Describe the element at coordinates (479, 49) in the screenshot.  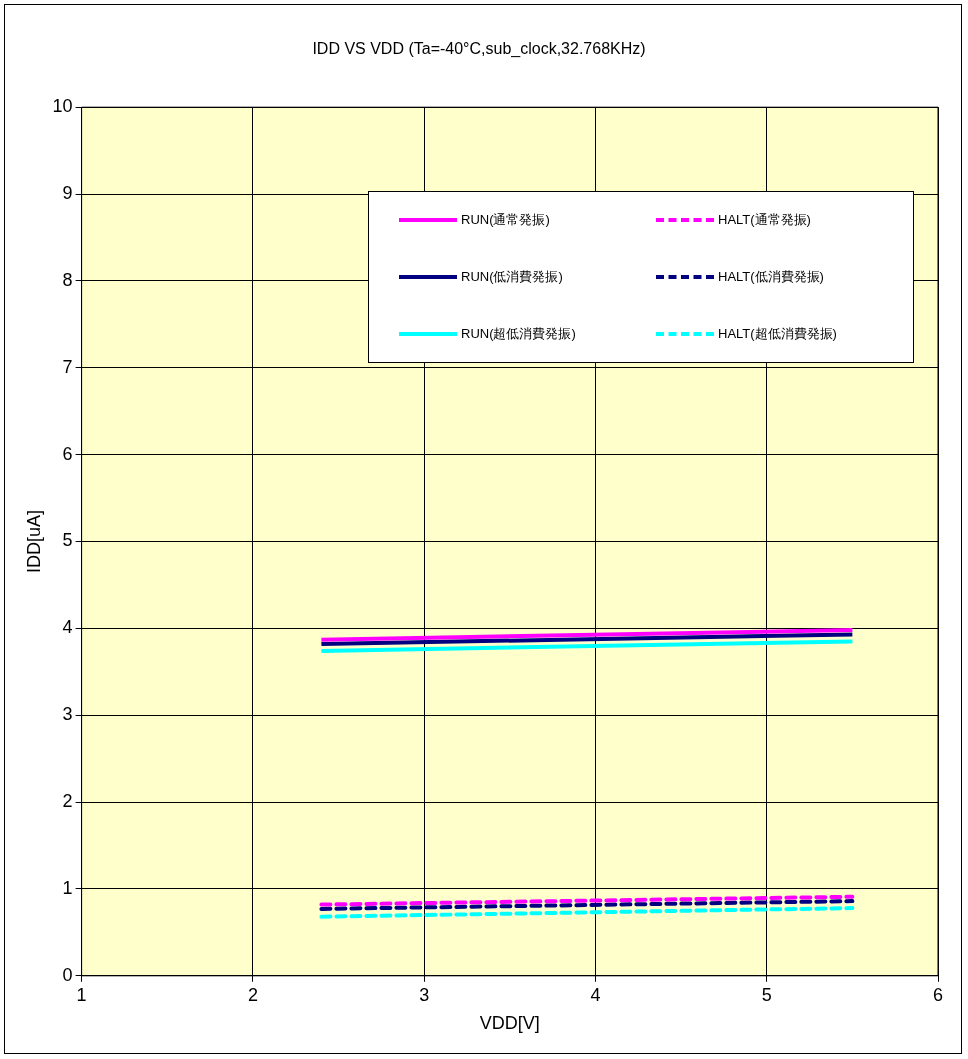
I see `chart-title: IDD VS VDD (Ta=-40°C,sub_clock,32.768KHz)` at that location.